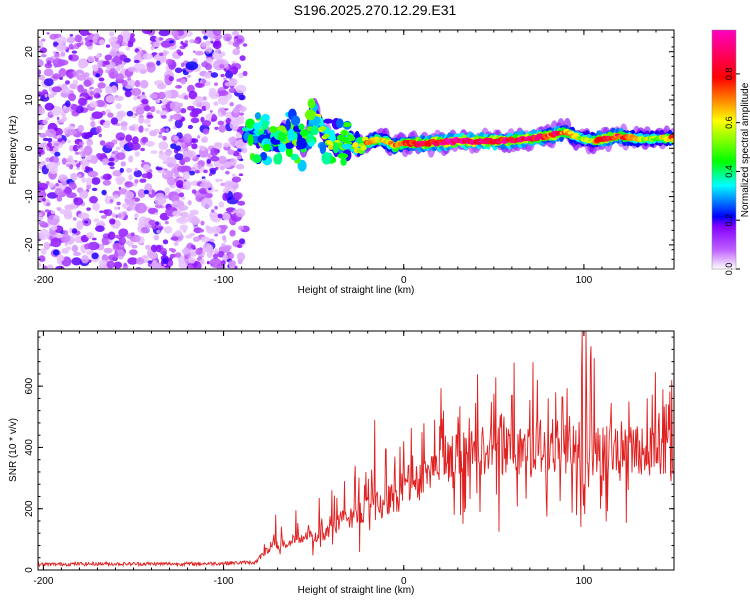 The height and width of the screenshot is (600, 750). I want to click on noise-blobs, so click(144, 149).